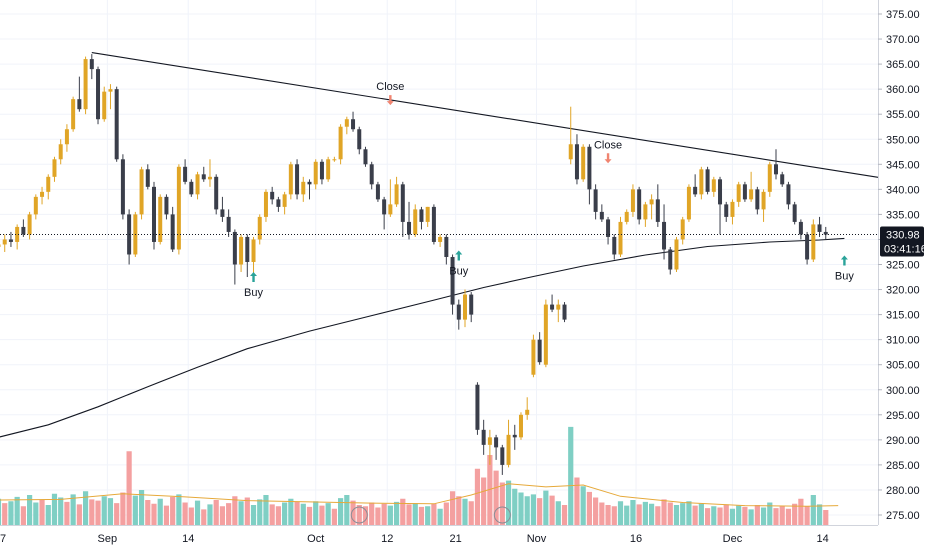  Describe the element at coordinates (903, 236) in the screenshot. I see `last-price-value: 330.98` at that location.